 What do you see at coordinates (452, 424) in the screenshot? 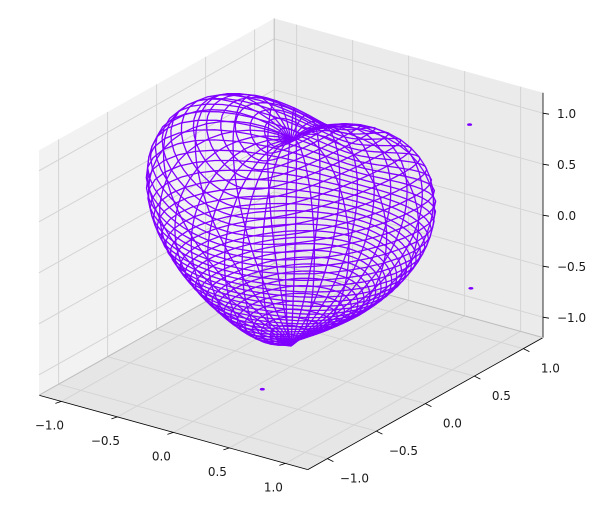
I see `y-tick-label: 0.0` at bounding box center [452, 424].